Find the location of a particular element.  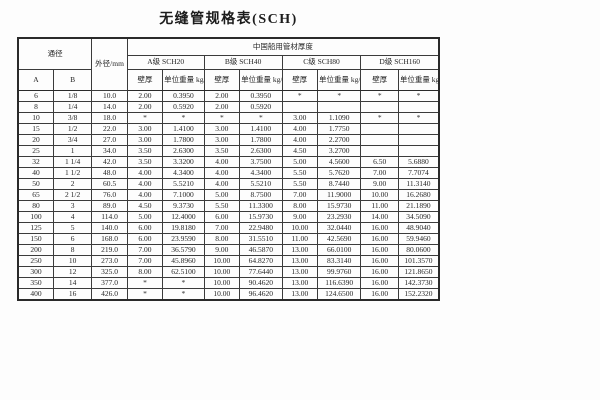

table-cell: 5.5210 is located at coordinates (183, 184).